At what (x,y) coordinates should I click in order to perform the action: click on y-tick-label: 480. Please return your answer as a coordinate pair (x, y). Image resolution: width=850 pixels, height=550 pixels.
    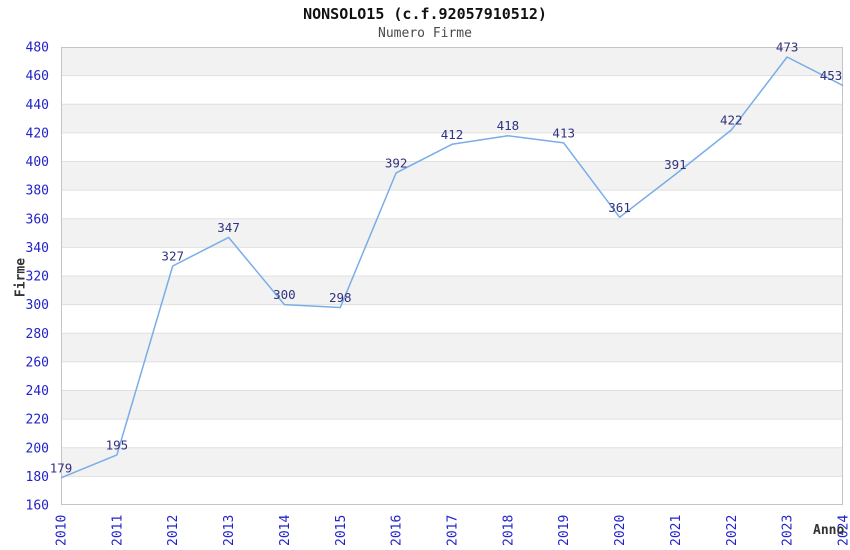
    Looking at the image, I should click on (37, 48).